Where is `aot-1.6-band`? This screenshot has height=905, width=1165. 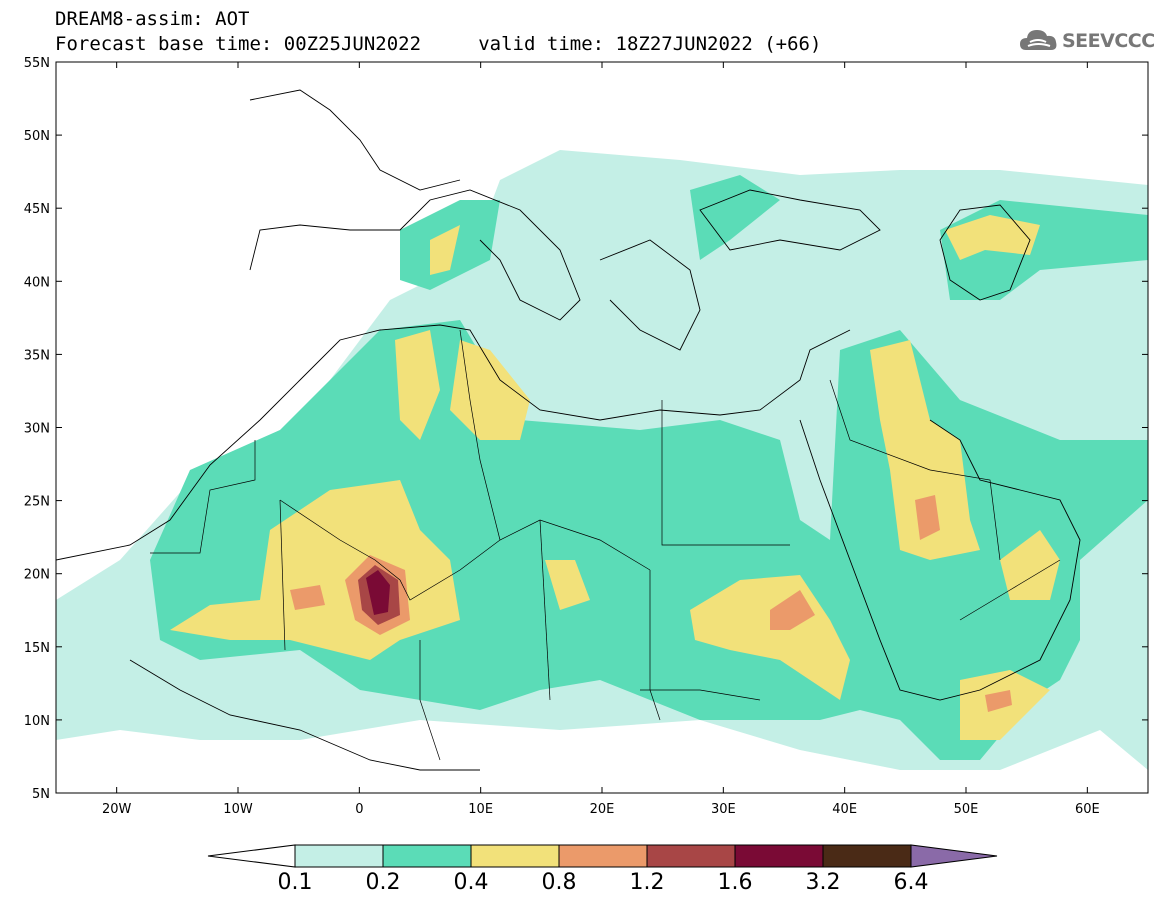 aot-1.6-band is located at coordinates (378, 592).